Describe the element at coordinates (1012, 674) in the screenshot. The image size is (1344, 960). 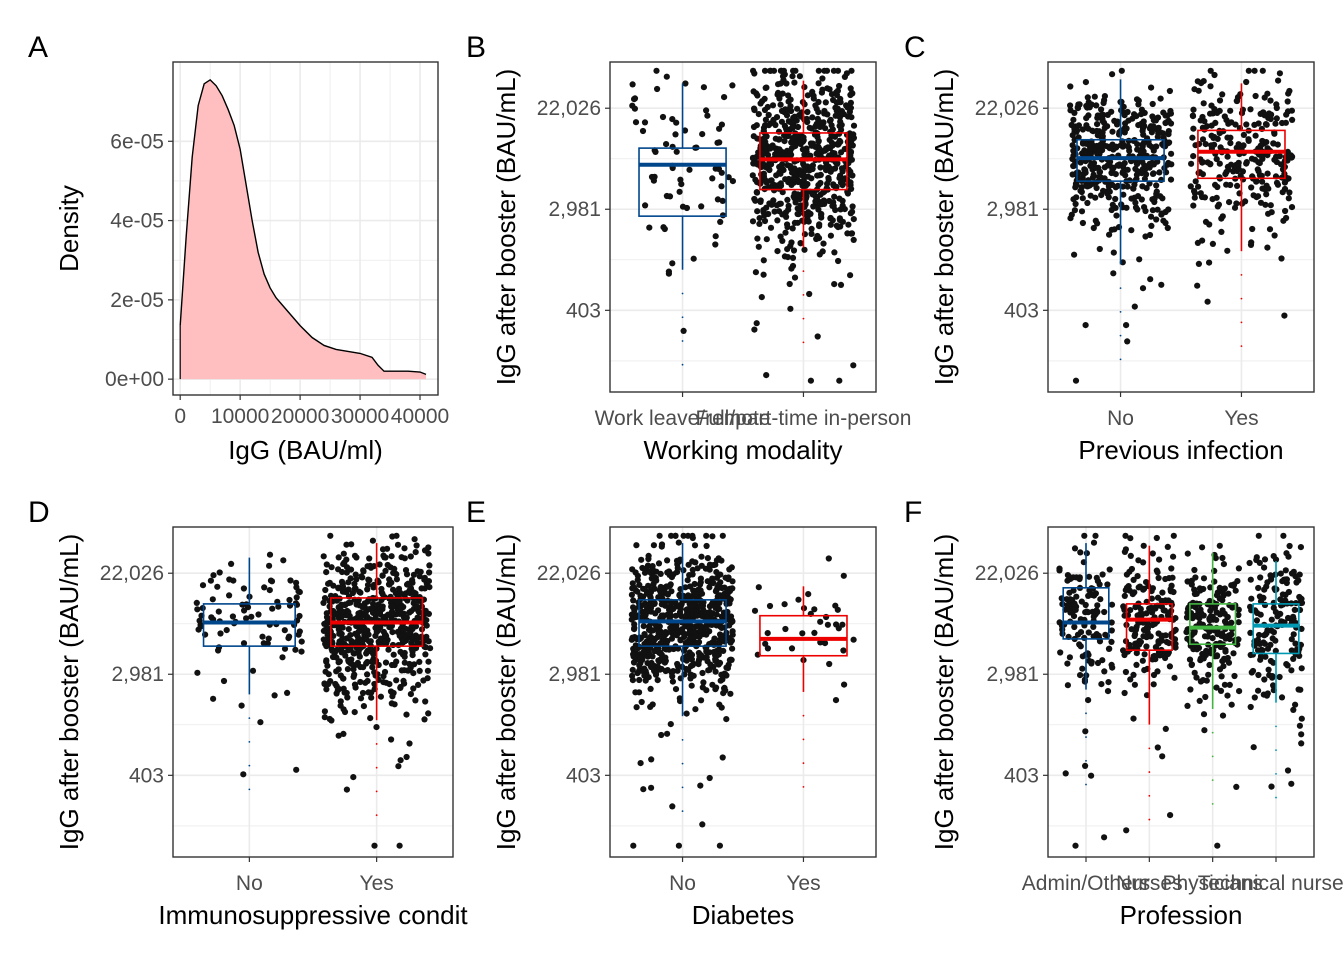
I see `y-tick-label: 2,981` at that location.